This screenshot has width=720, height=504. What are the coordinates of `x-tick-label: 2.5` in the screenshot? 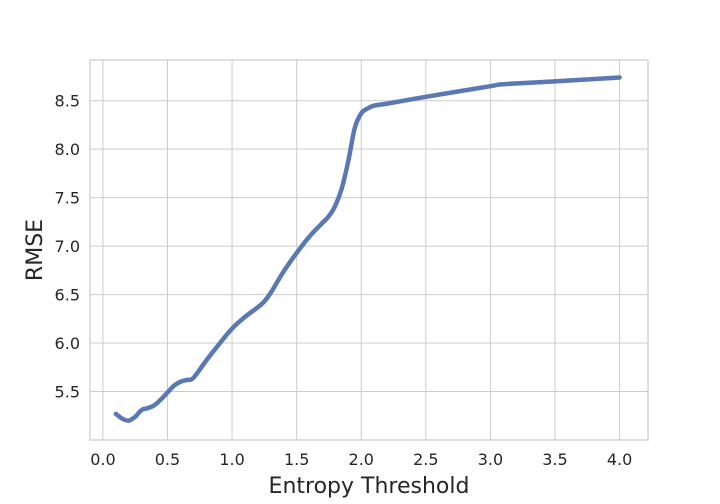 It's located at (425, 459).